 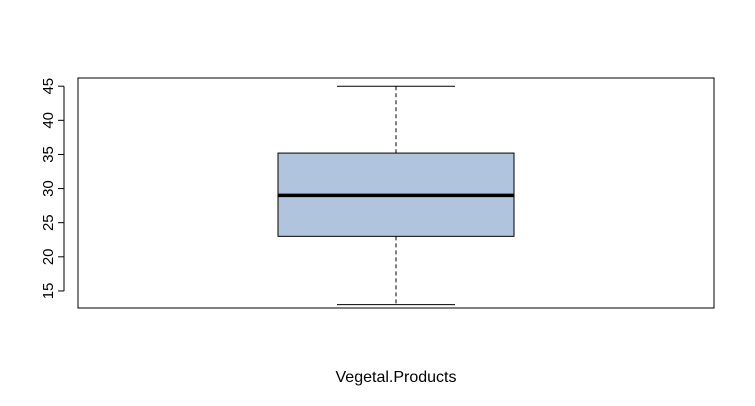 I want to click on y-tick-label: 40, so click(x=48, y=120).